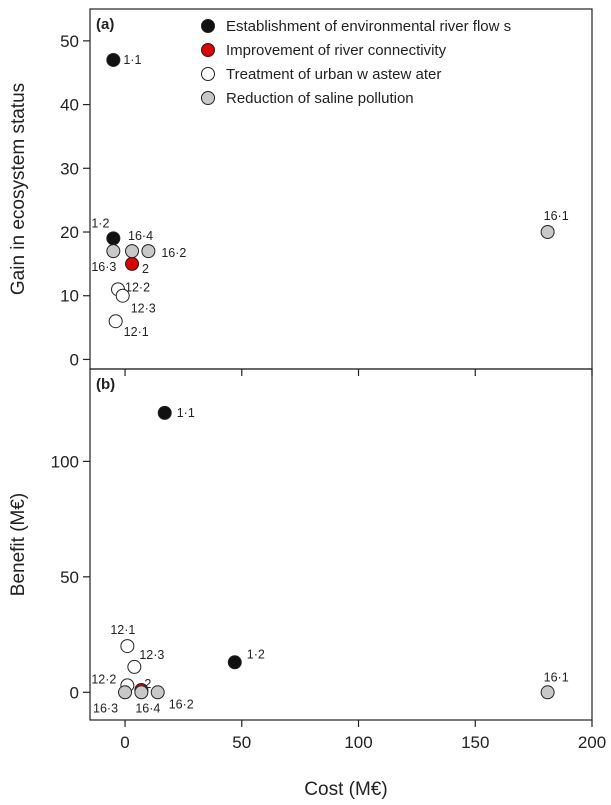 This screenshot has height=805, width=611. Describe the element at coordinates (105, 384) in the screenshot. I see `panel-label: (b)` at that location.